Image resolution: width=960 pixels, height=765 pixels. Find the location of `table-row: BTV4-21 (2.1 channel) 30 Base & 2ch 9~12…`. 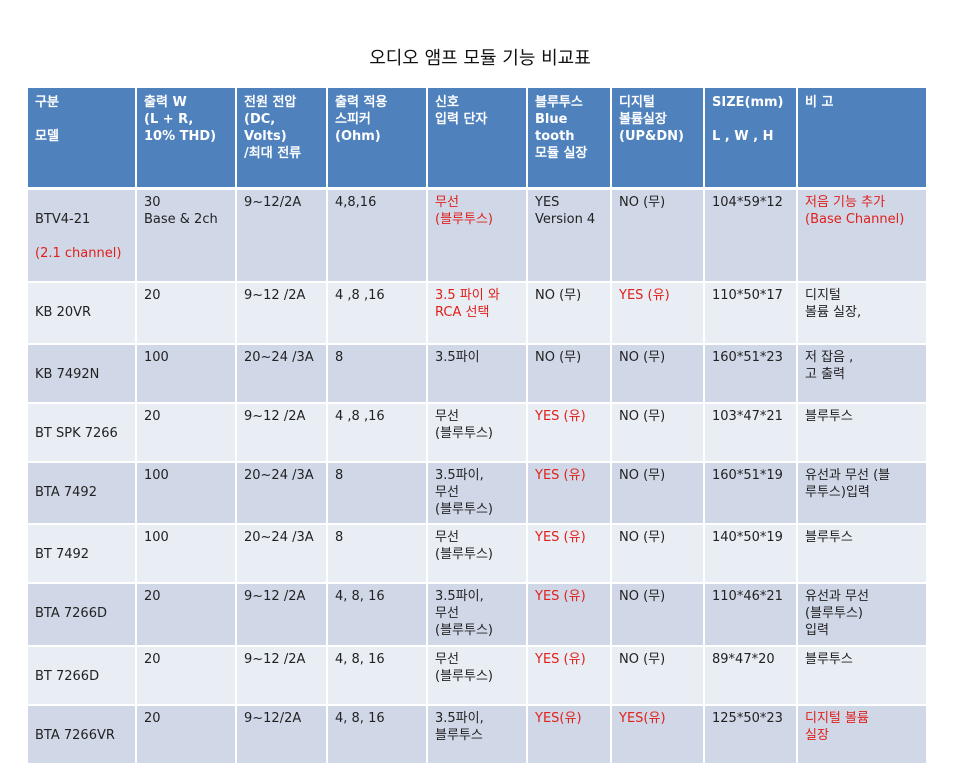

table-row: BTV4-21 (2.1 channel) 30 Base & 2ch 9~12… is located at coordinates (477, 235).